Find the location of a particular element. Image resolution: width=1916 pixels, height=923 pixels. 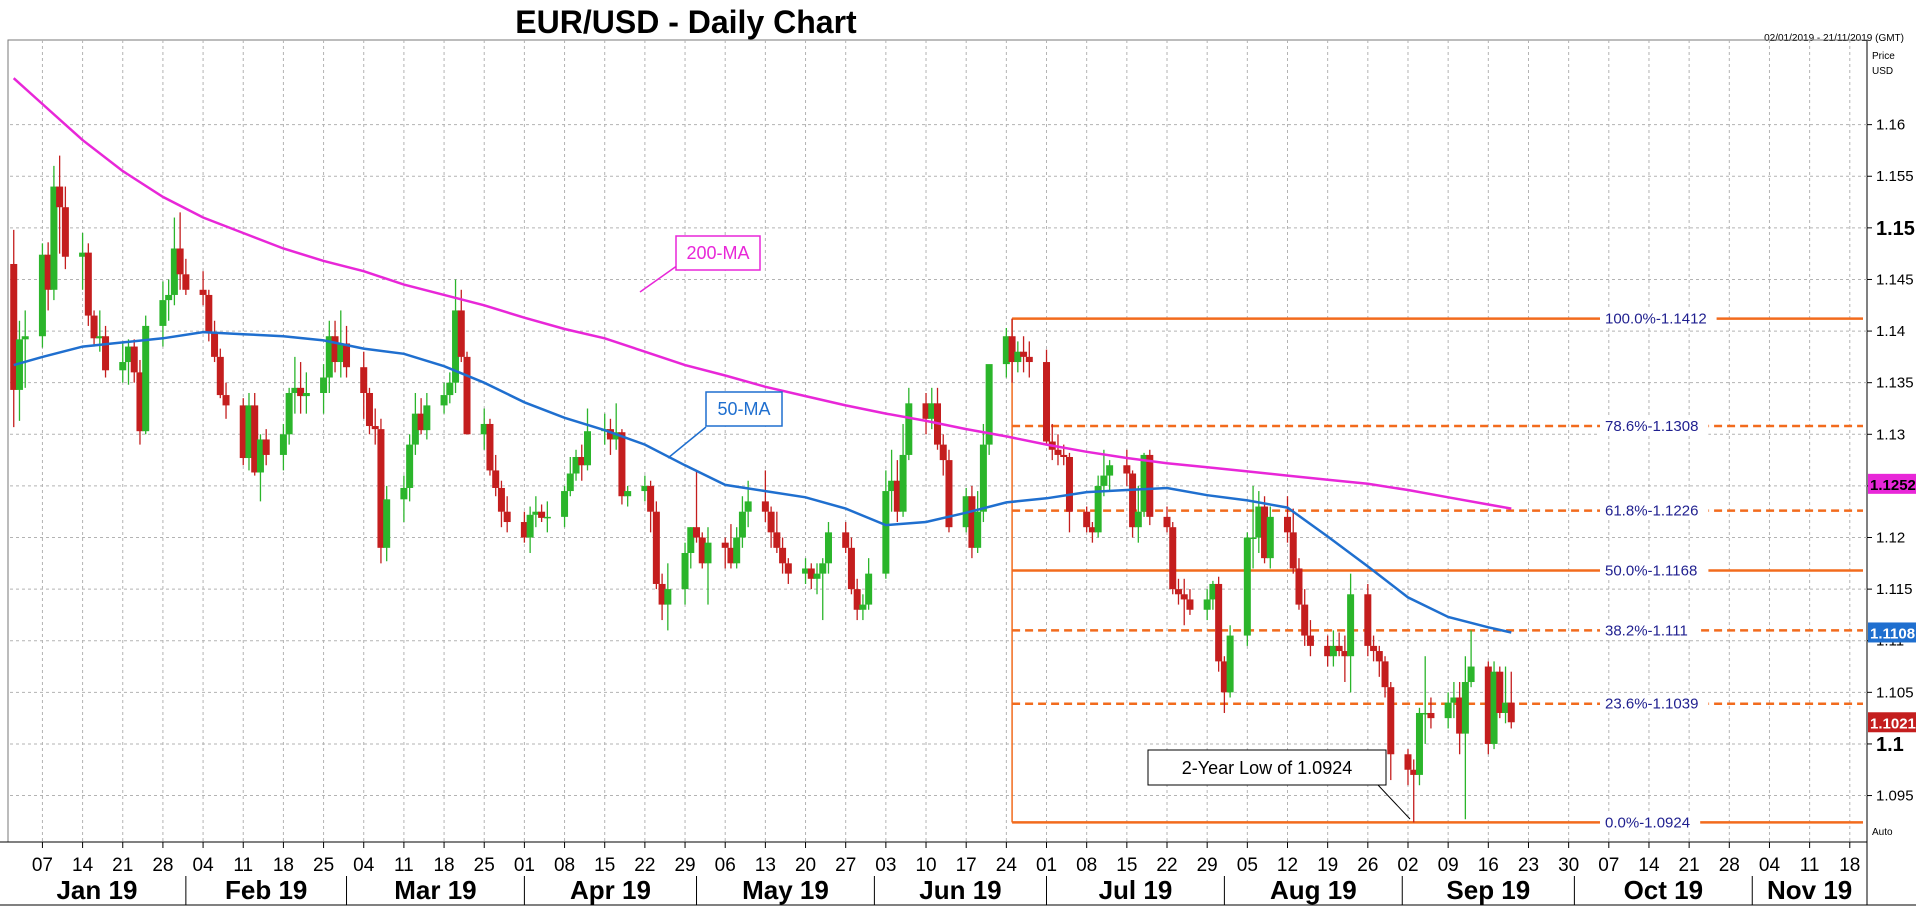

price-tag-label: 1.1108 is located at coordinates (1892, 633).